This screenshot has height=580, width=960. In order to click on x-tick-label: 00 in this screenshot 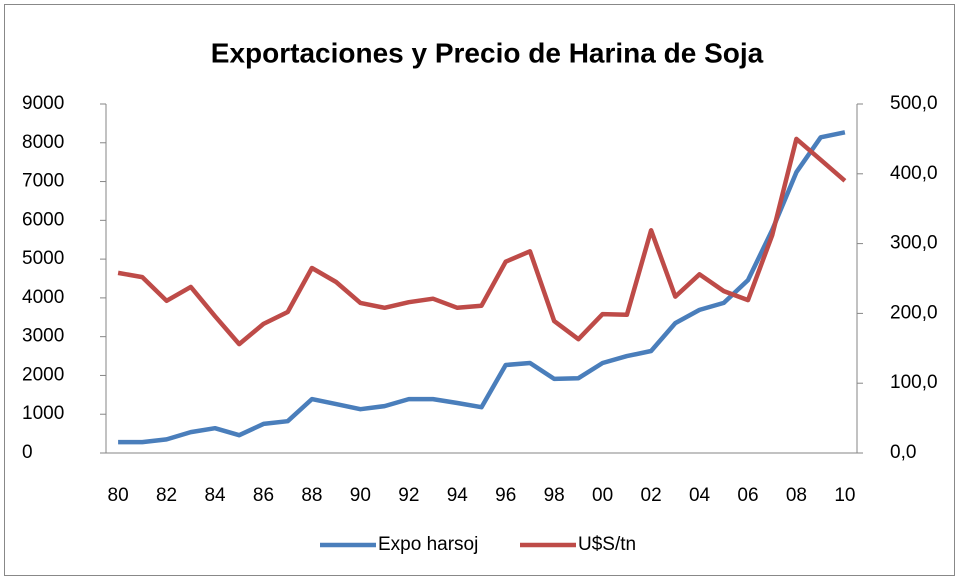, I will do `click(602, 495)`.